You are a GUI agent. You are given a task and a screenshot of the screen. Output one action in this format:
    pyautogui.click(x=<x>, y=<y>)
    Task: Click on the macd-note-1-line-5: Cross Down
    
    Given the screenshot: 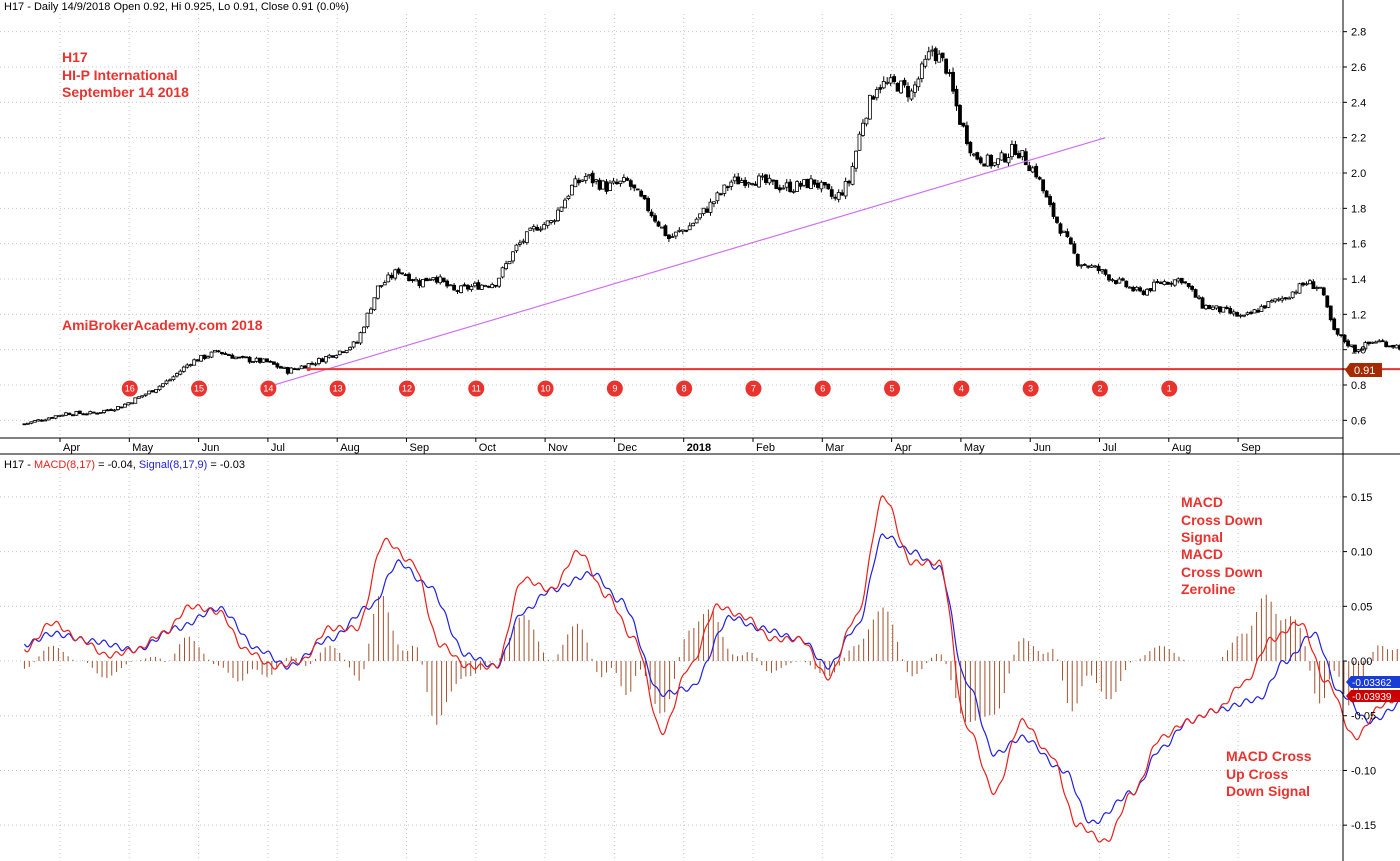 What is the action you would take?
    pyautogui.click(x=1222, y=572)
    